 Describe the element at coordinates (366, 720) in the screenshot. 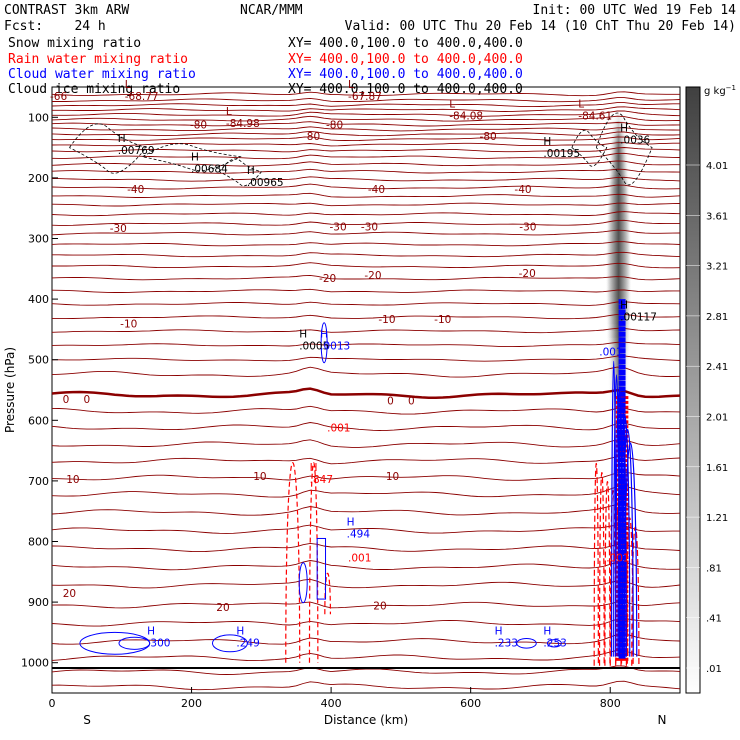

I see `x-axis-title: Distance (km)` at that location.